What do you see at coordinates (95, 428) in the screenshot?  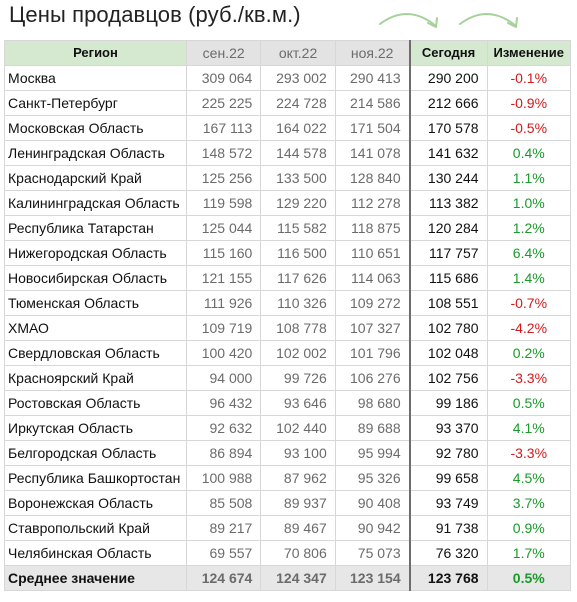 I see `region-cell: Иркутская Область` at bounding box center [95, 428].